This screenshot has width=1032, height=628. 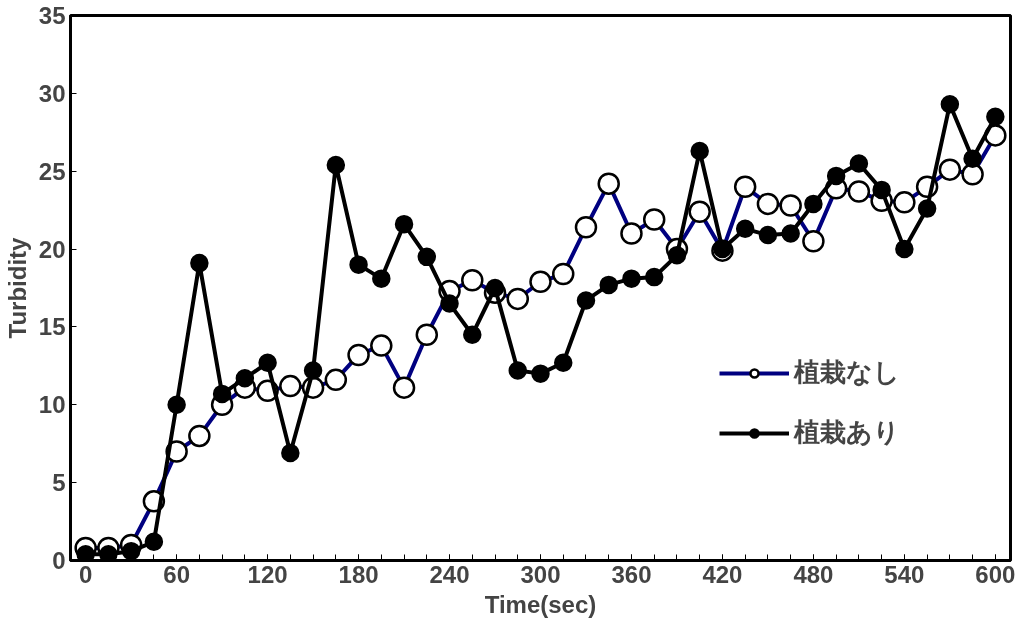 What do you see at coordinates (847, 432) in the screenshot?
I see `legend-label: 植栽あり` at bounding box center [847, 432].